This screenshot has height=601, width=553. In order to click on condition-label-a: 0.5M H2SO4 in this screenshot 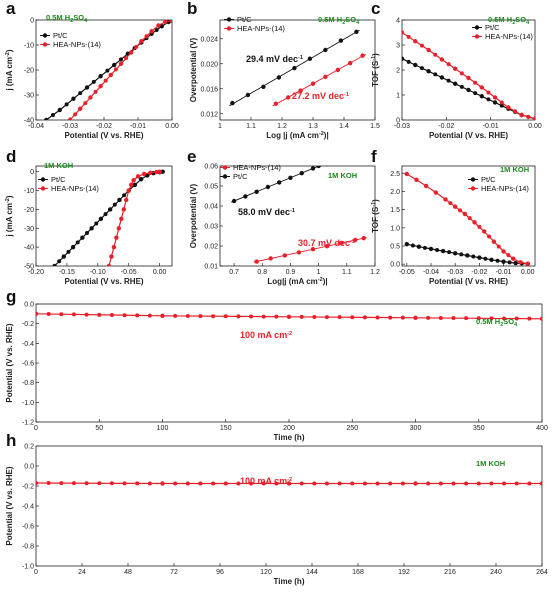, I will do `click(67, 18)`.